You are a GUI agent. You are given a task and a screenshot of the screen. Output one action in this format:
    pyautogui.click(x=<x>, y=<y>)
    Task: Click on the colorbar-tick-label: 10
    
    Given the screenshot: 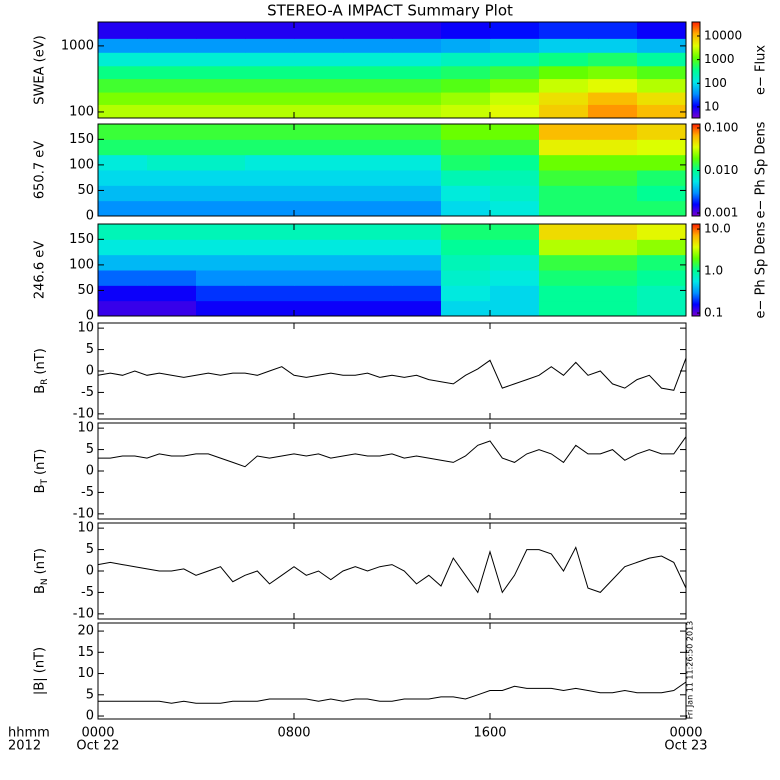 What is the action you would take?
    pyautogui.click(x=711, y=106)
    